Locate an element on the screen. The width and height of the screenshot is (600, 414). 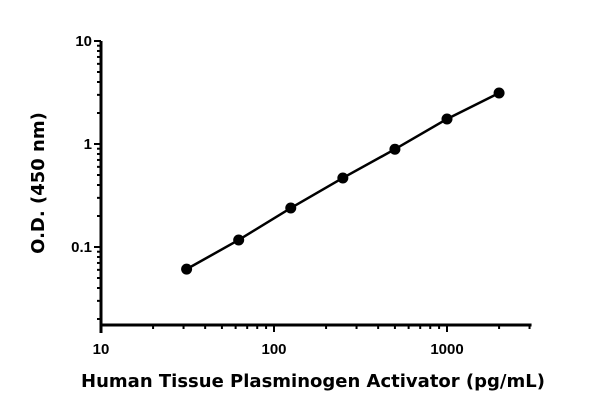
y-tick-label: 0.1 is located at coordinates (81, 247).